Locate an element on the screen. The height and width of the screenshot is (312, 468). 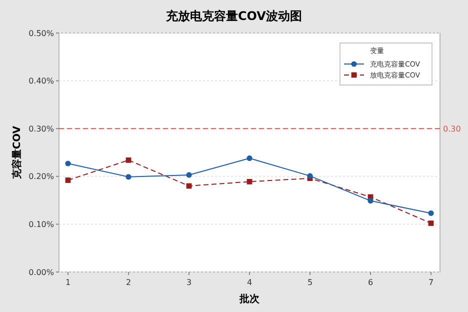
chart-title: 充放电克容量COV波动图 is located at coordinates (233, 16).